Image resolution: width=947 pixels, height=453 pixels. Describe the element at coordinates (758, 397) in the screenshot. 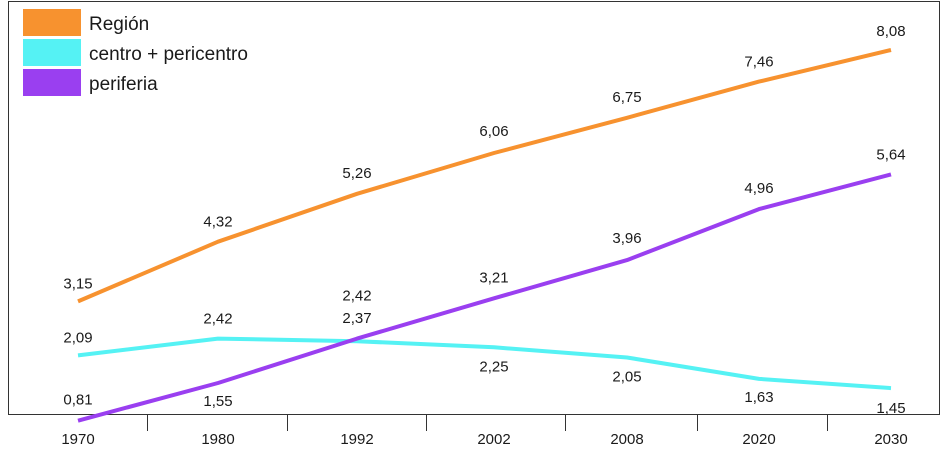

I see `data-label: 1,63` at that location.